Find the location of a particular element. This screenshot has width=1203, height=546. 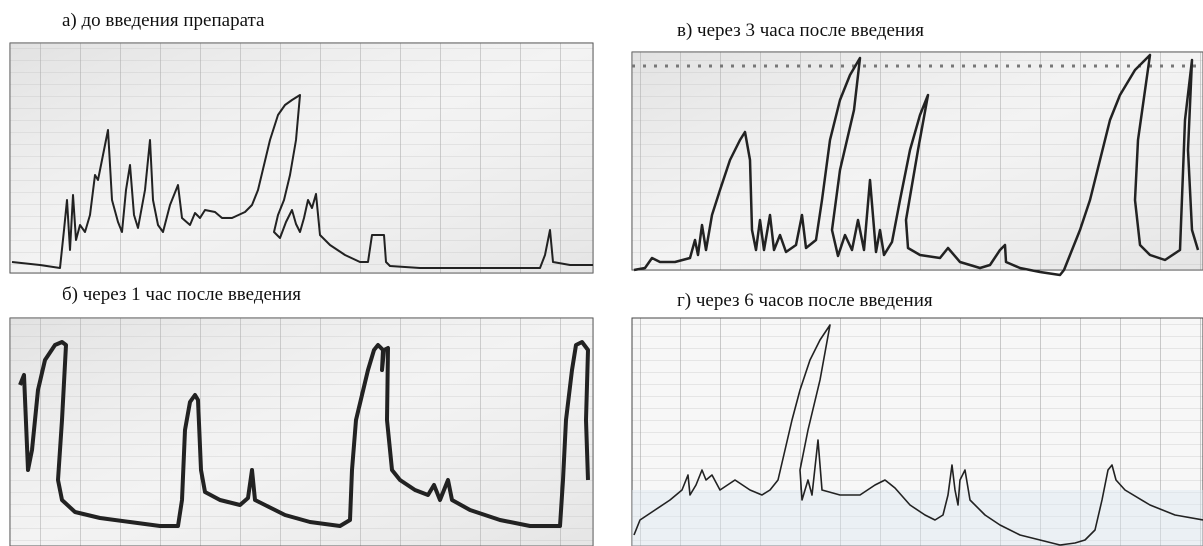

caption: а) до введения препарата is located at coordinates (163, 20).